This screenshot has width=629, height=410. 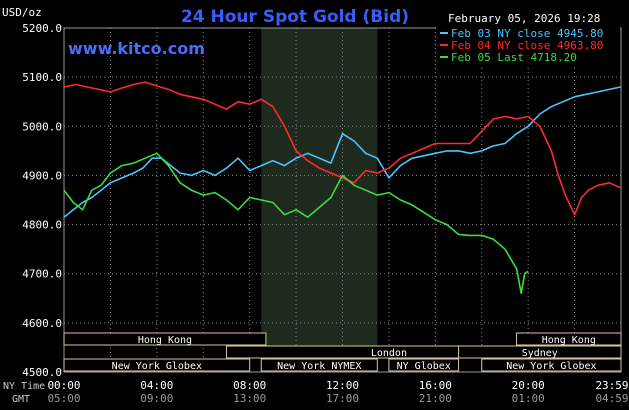 What do you see at coordinates (42, 323) in the screenshot?
I see `y-tick-label: 4600.0` at bounding box center [42, 323].